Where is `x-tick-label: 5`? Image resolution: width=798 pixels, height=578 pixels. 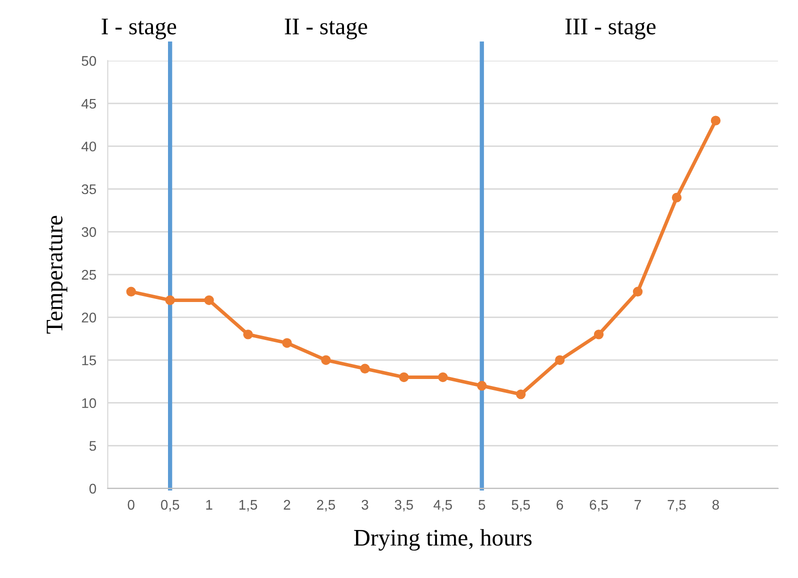
x-tick-label: 5 is located at coordinates (482, 505).